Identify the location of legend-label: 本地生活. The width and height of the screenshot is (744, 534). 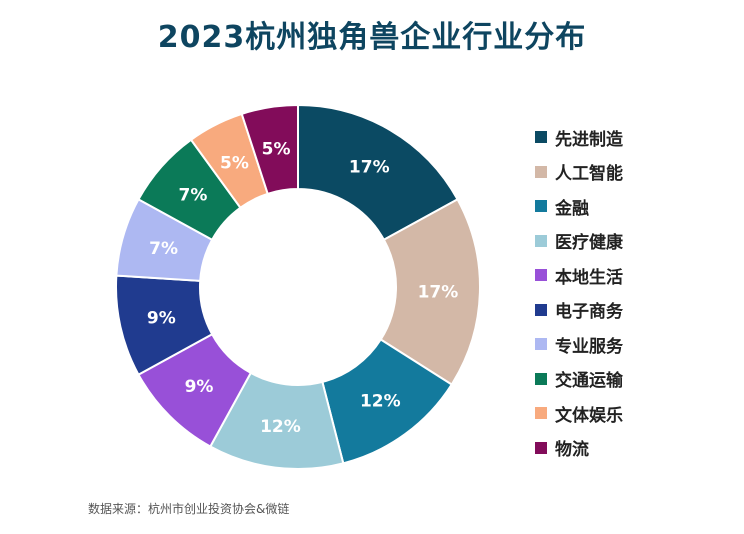
(589, 277).